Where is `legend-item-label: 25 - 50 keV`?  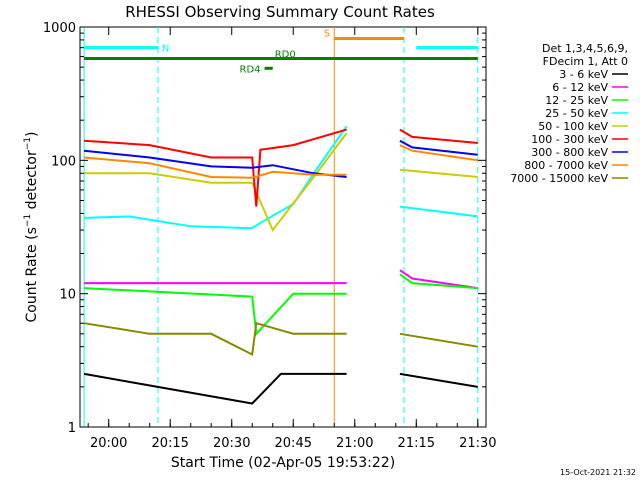
legend-item-label: 25 - 50 keV is located at coordinates (576, 113).